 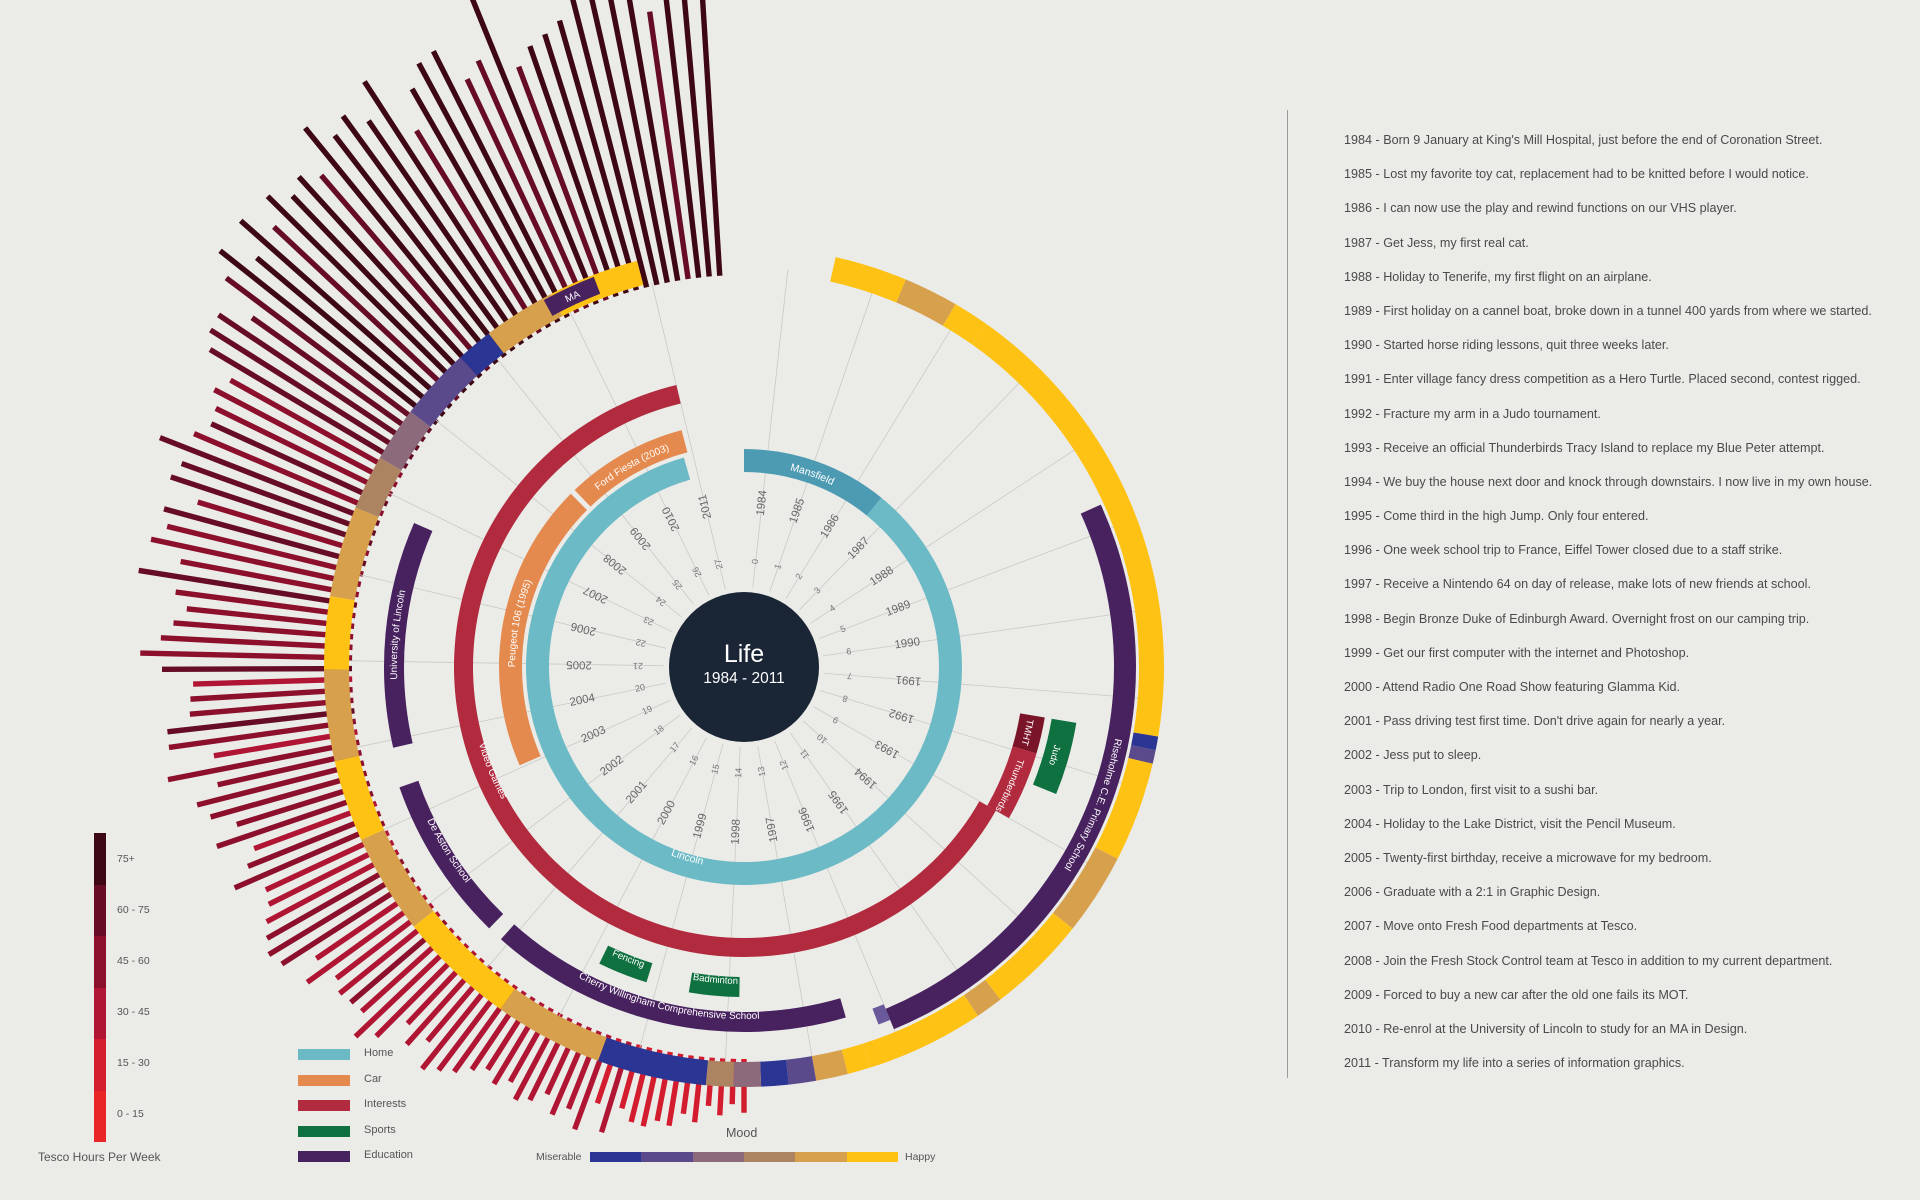 What do you see at coordinates (584, 629) in the screenshot?
I see `year-label: 2006` at bounding box center [584, 629].